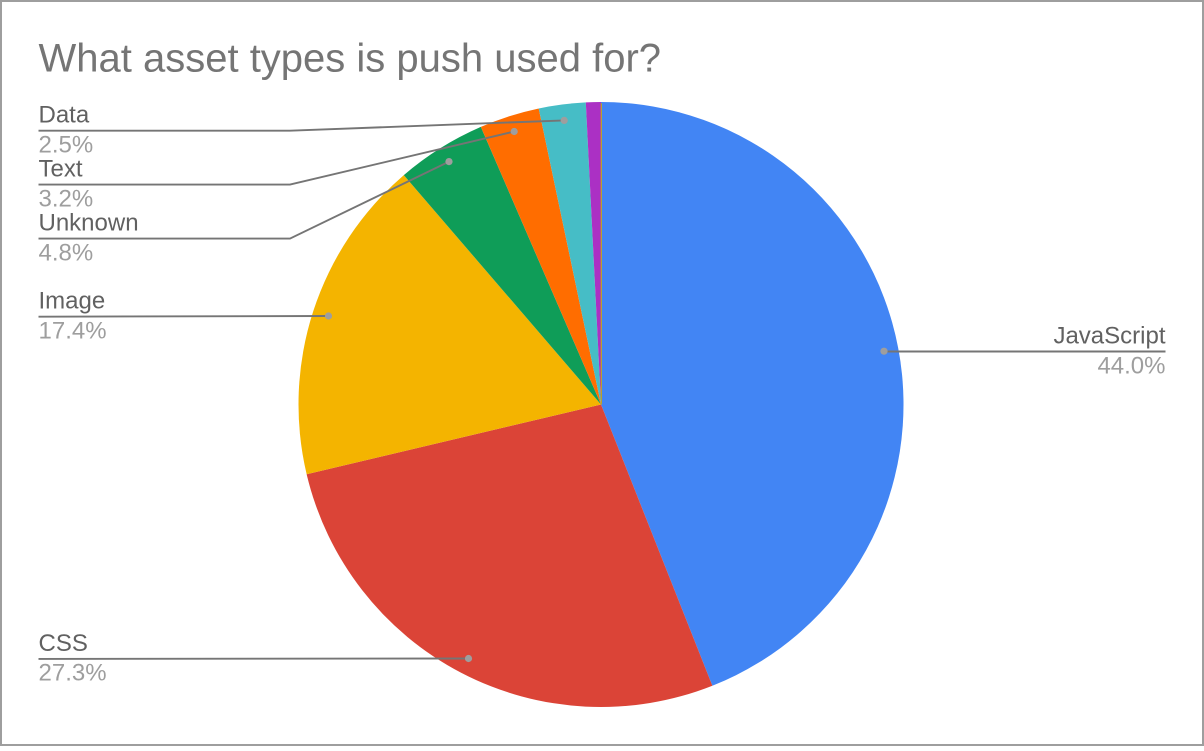 Image resolution: width=1204 pixels, height=751 pixels. What do you see at coordinates (89, 223) in the screenshot?
I see `svg-text: Unknown` at bounding box center [89, 223].